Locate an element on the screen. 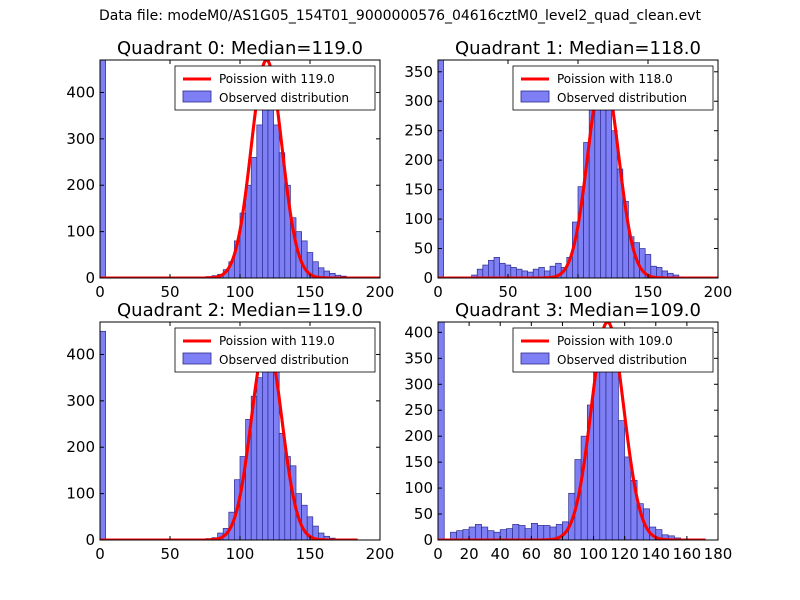  x-tick-label: 140 is located at coordinates (655, 554).